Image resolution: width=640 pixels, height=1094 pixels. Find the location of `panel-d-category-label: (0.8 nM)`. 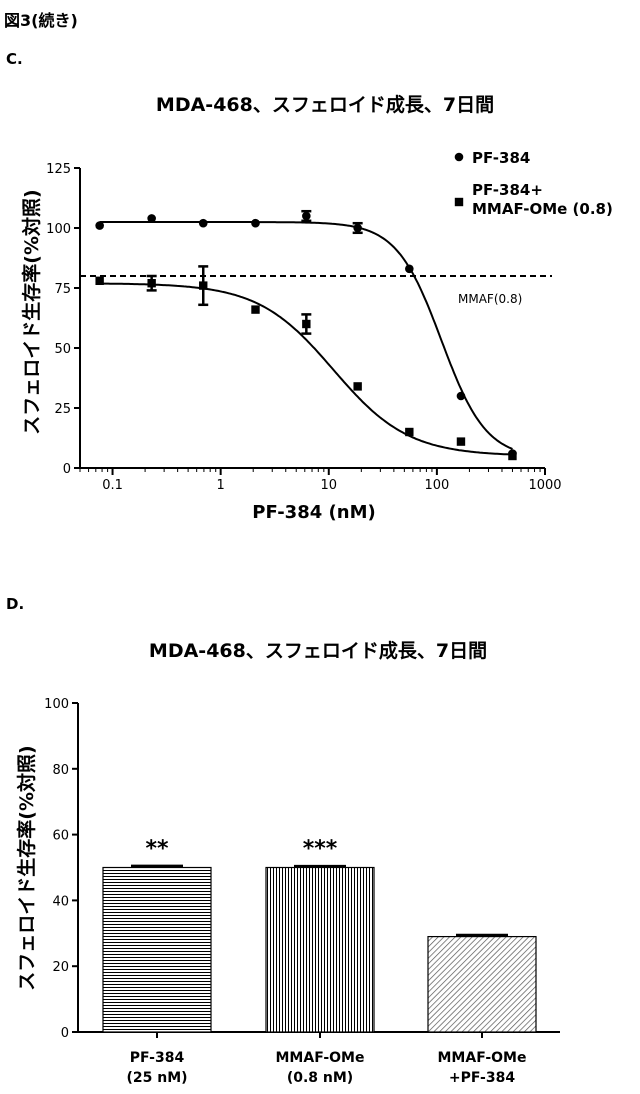

panel-d-category-label: (0.8 nM) is located at coordinates (320, 1078).